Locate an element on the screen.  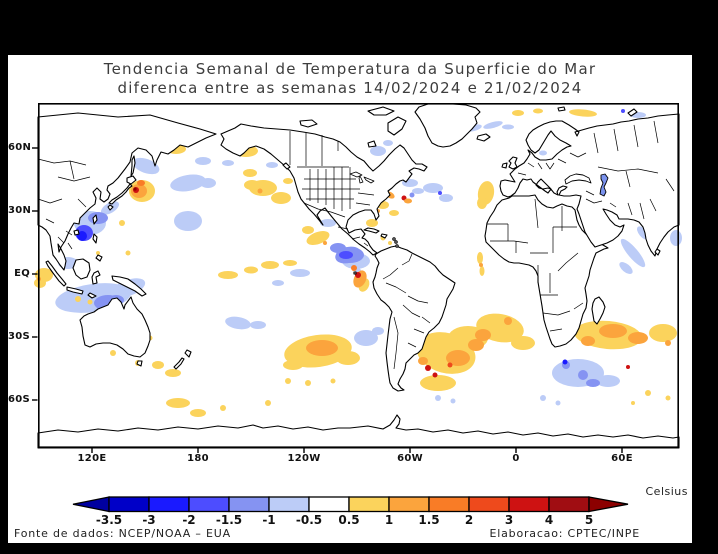
colorbar-label: -1 is located at coordinates (269, 520).